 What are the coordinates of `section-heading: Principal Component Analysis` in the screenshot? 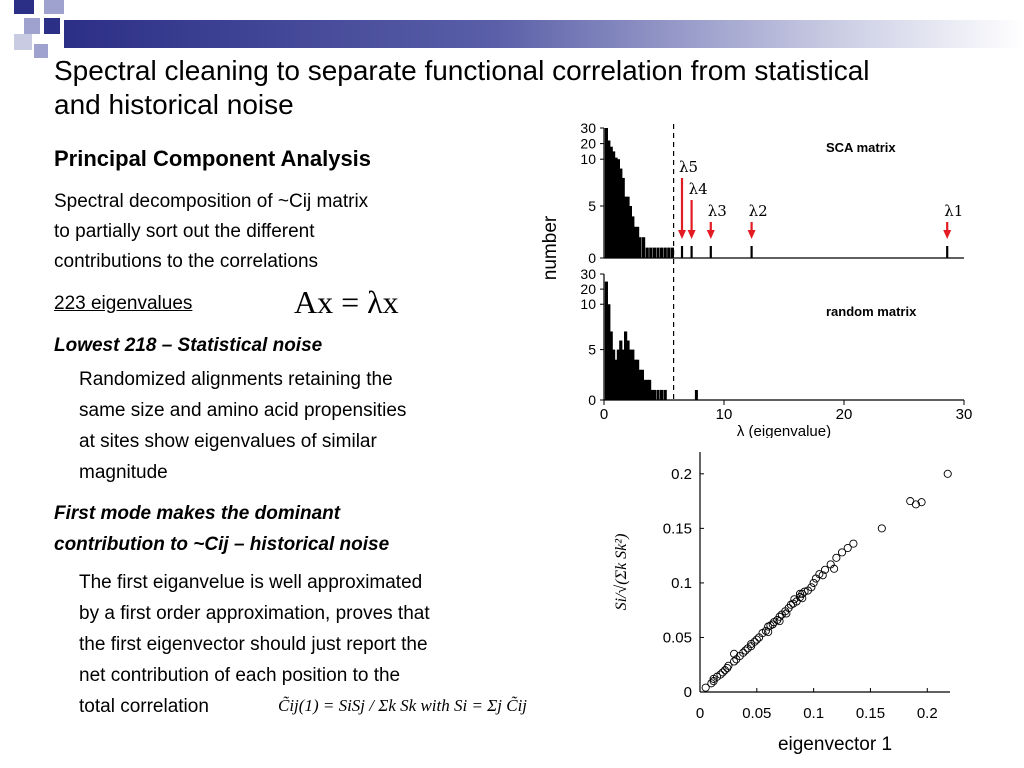 It's located at (213, 158).